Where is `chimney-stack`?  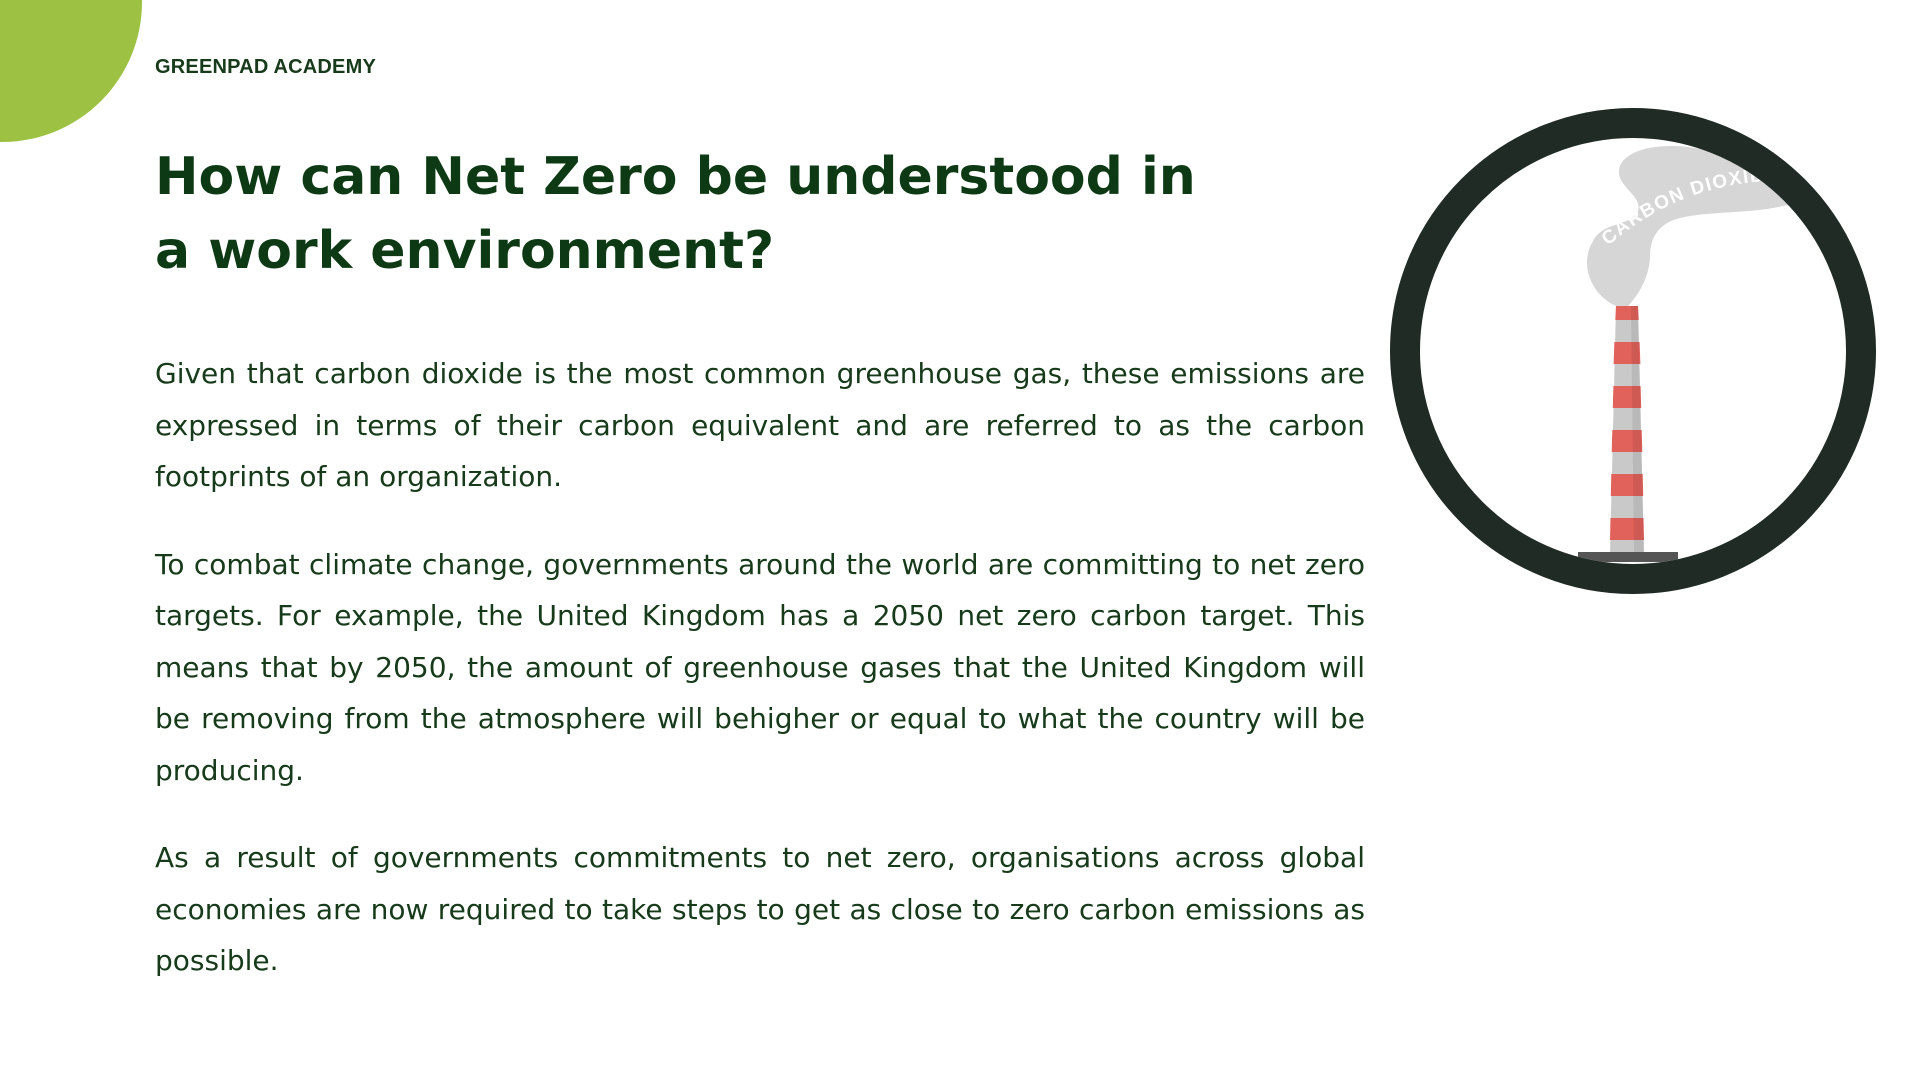 chimney-stack is located at coordinates (1627, 430).